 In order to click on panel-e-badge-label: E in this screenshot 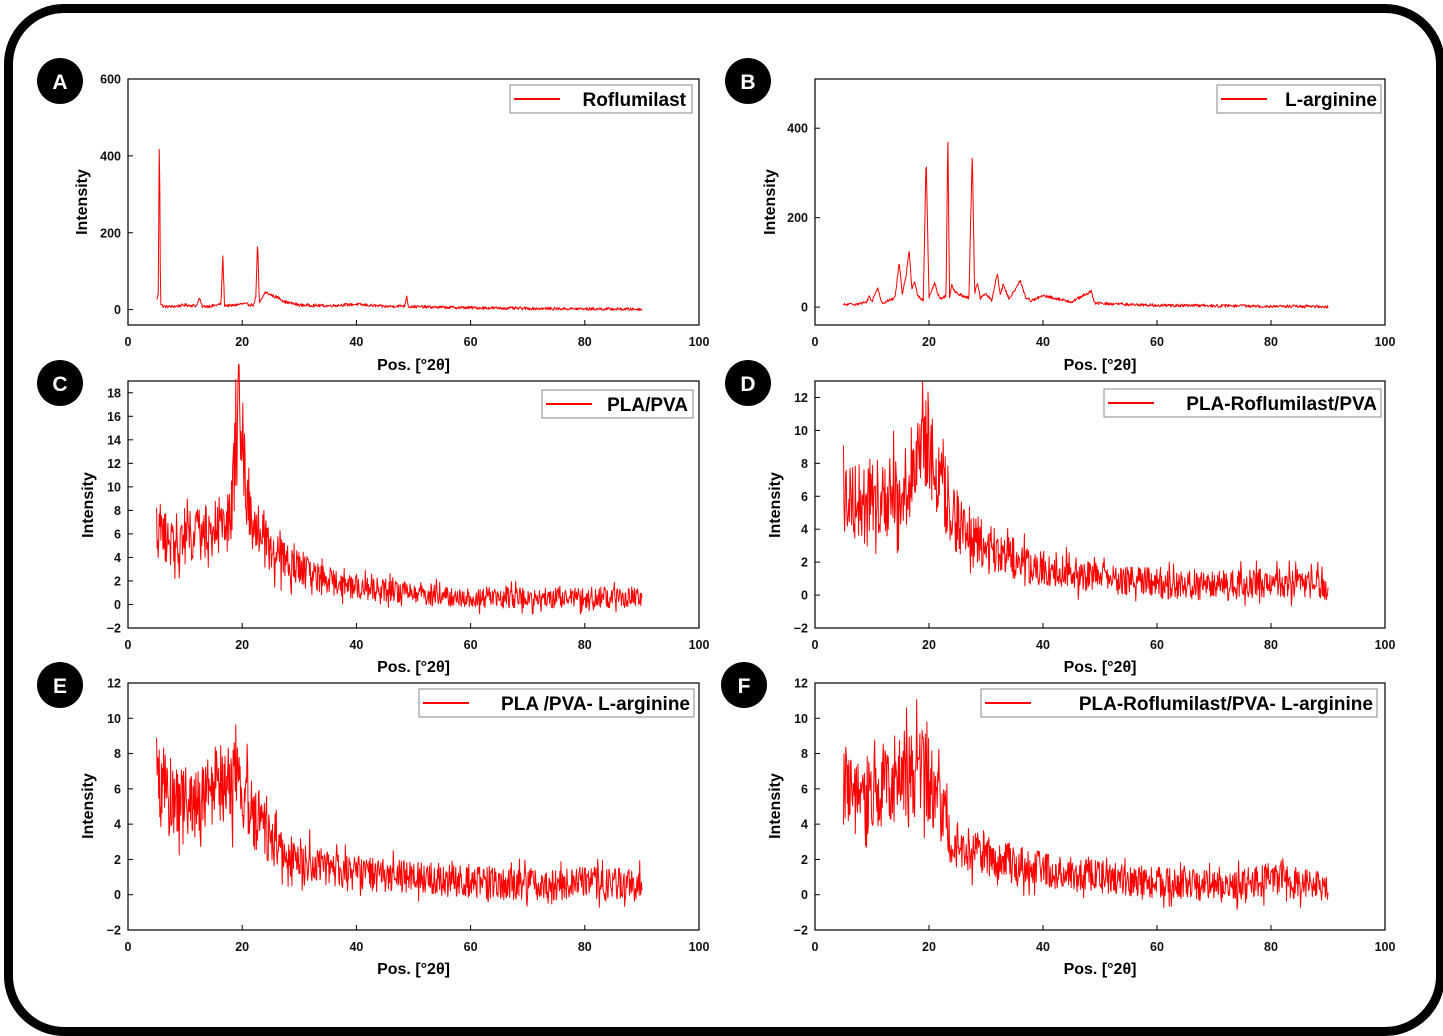, I will do `click(60, 686)`.